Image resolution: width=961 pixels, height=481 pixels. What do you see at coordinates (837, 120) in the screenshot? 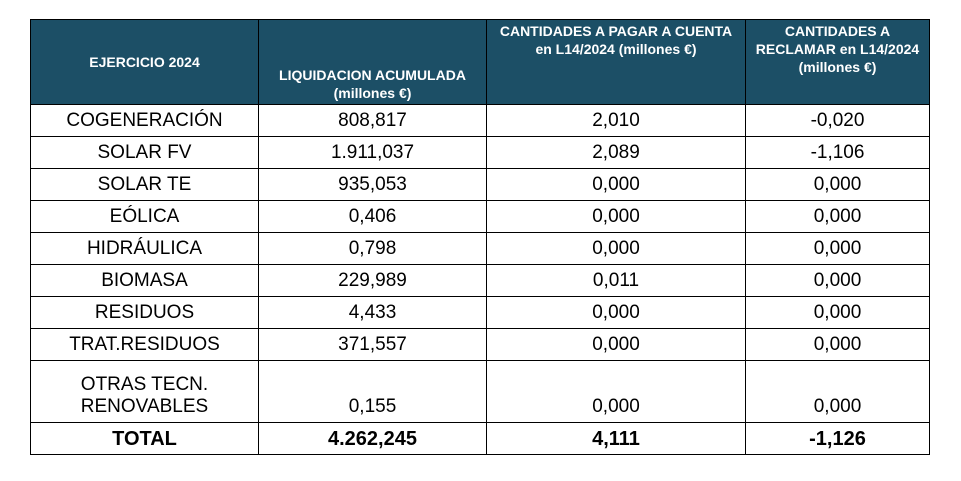
I see `cell-reclamar: -0,020` at bounding box center [837, 120].